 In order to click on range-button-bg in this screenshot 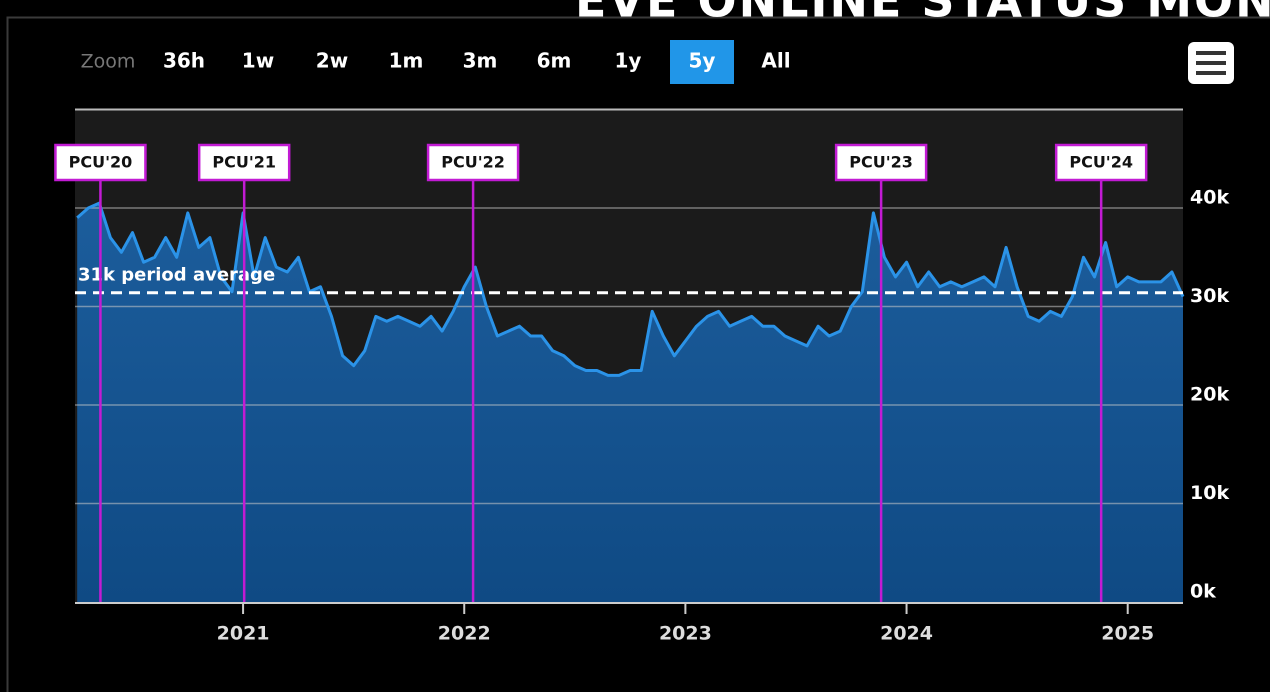, I will do `click(702, 62)`.